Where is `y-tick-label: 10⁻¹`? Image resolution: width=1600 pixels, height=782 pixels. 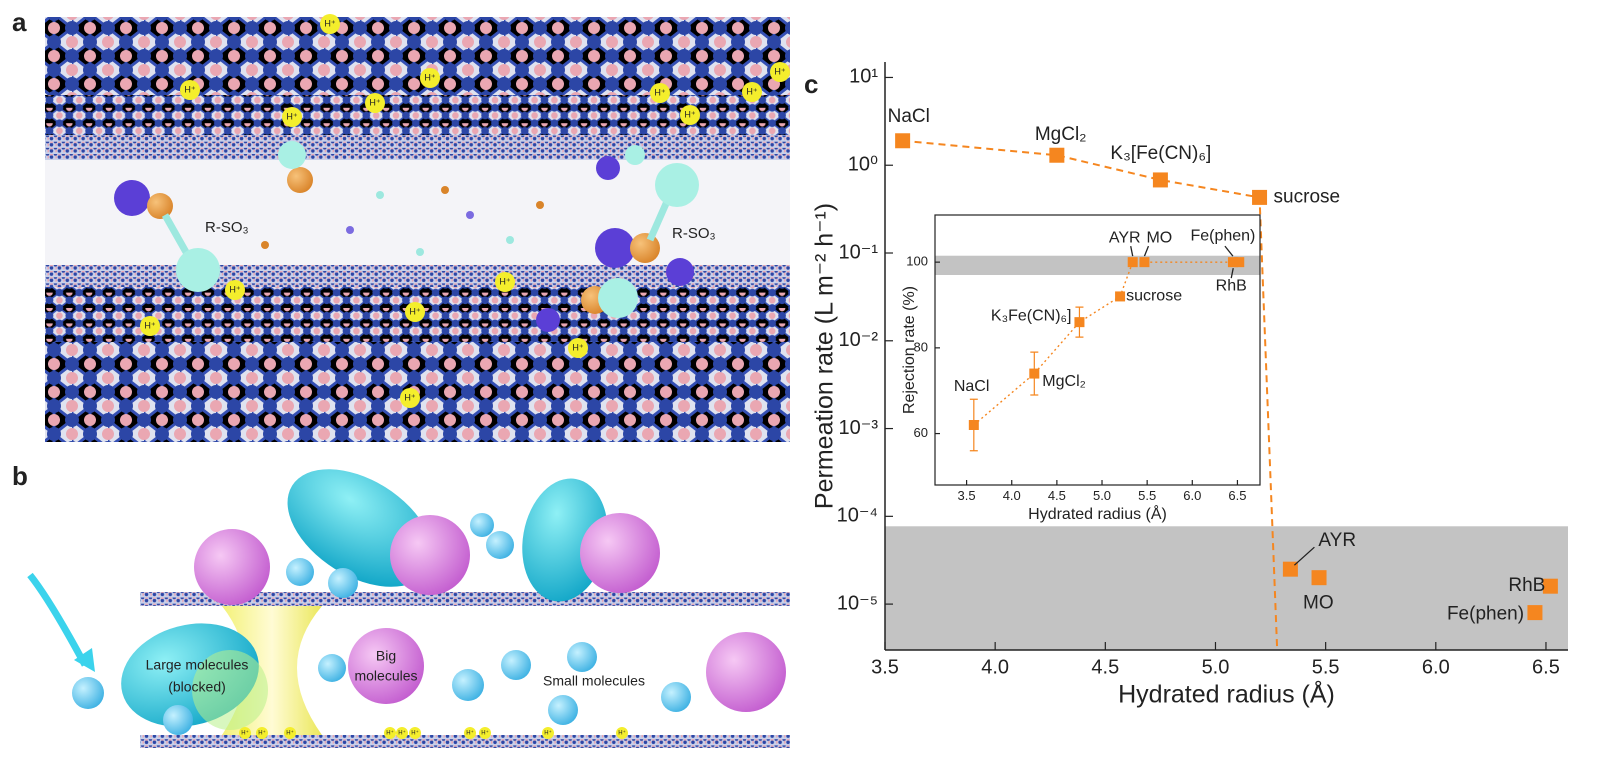 y-tick-label: 10⁻¹ is located at coordinates (859, 252).